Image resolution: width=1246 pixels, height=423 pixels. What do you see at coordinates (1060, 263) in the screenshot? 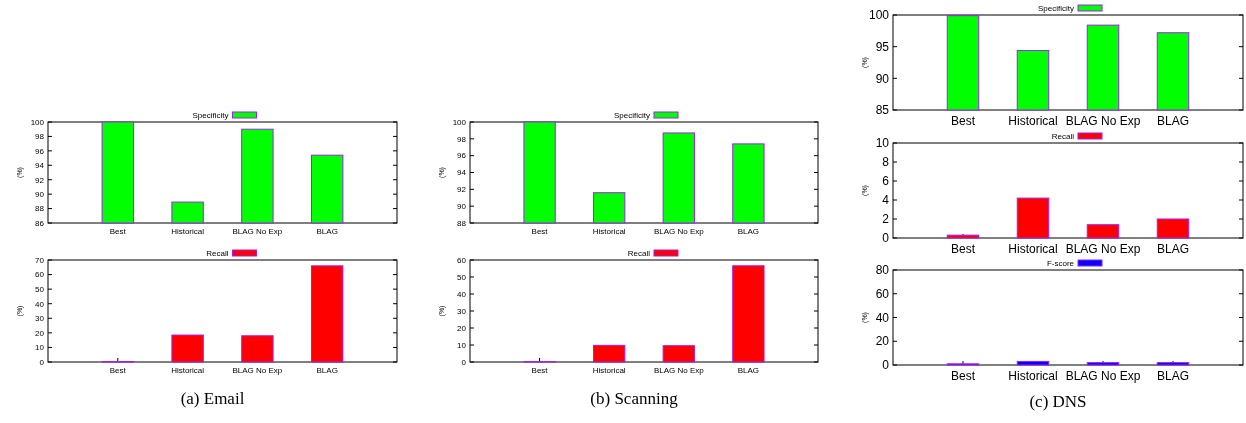
I see `legend-label: F-score` at bounding box center [1060, 263].